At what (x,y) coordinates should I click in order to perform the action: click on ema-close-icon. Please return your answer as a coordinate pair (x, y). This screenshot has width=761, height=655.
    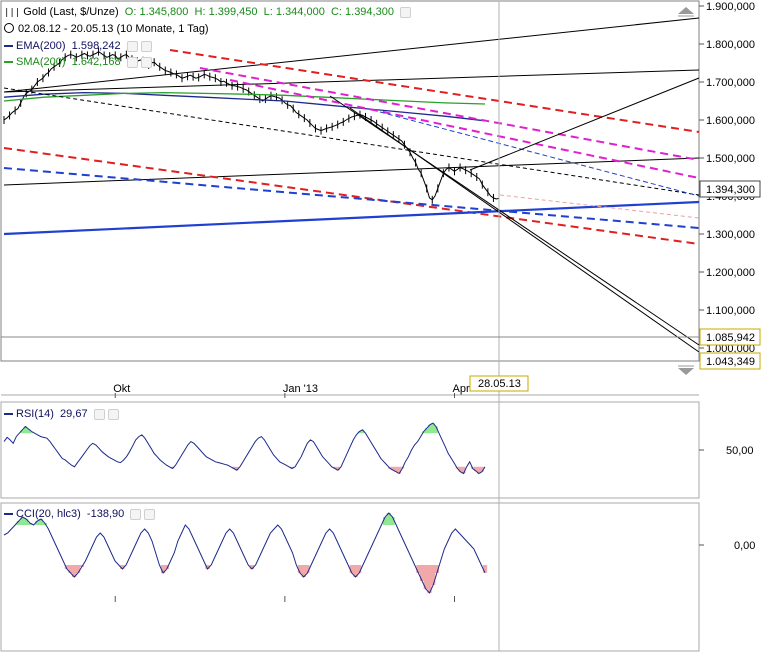
    Looking at the image, I should click on (146, 46).